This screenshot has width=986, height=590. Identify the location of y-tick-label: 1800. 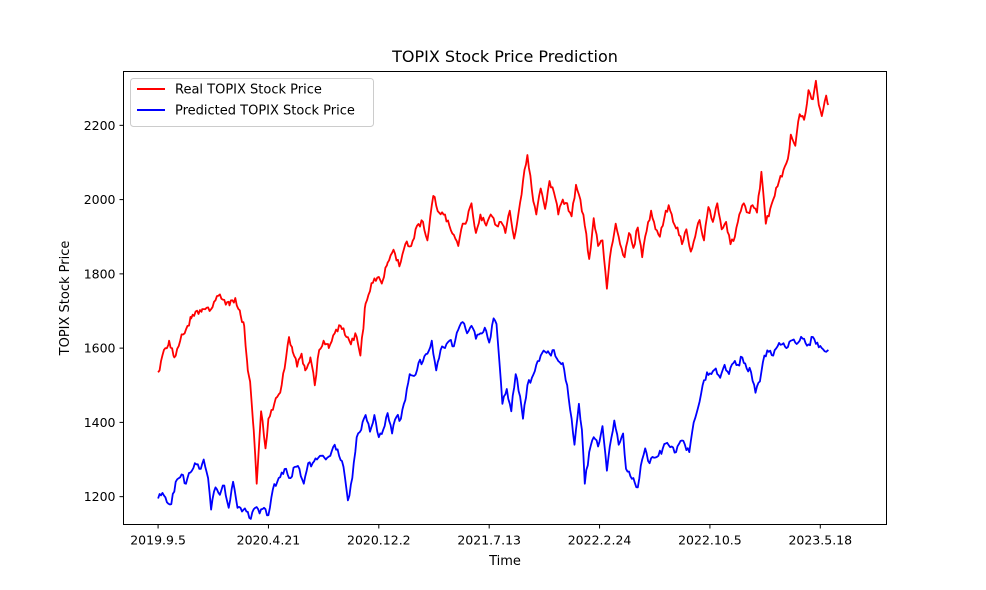
(100, 273).